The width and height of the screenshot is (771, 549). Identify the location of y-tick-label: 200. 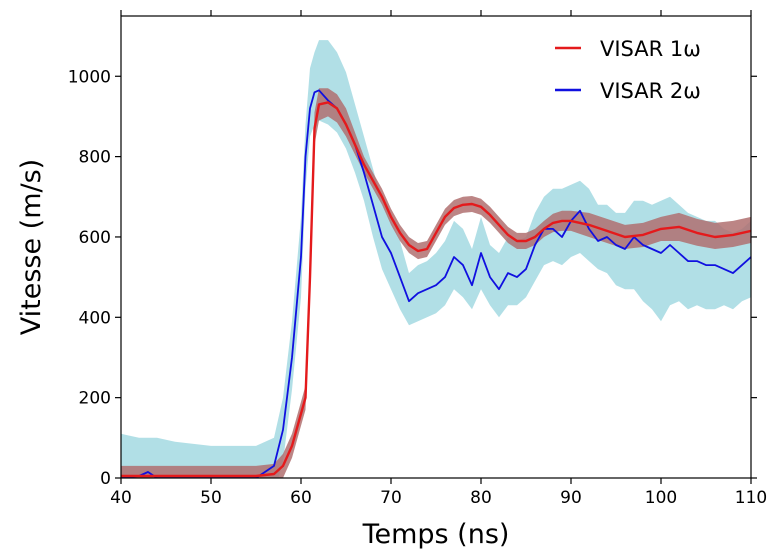
(95, 399).